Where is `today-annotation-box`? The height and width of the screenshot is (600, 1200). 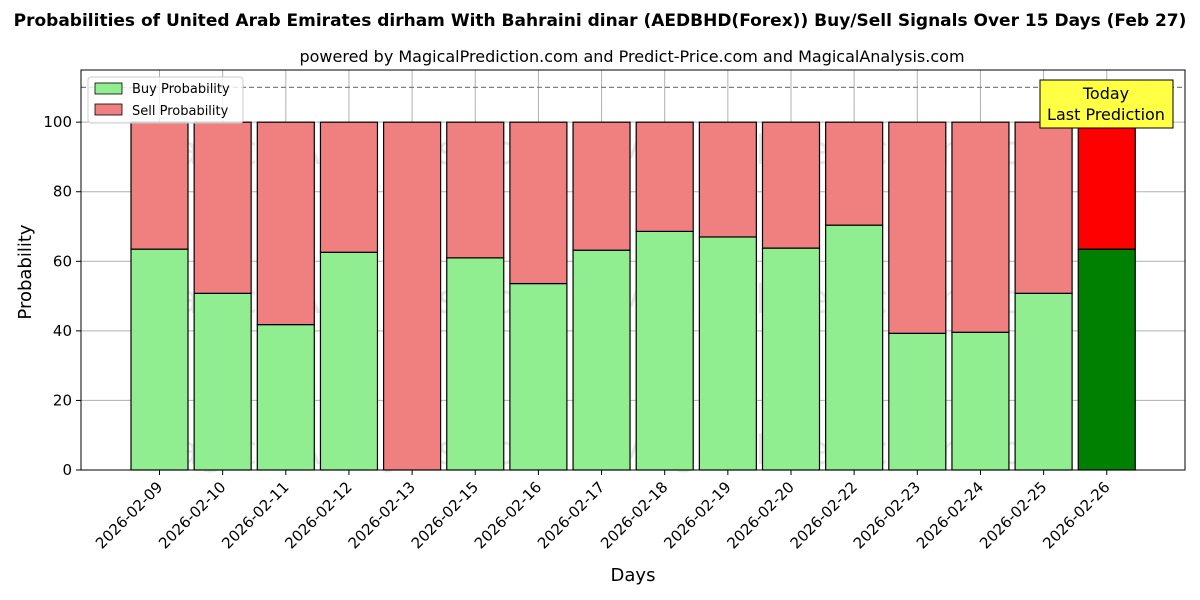 today-annotation-box is located at coordinates (1106, 104).